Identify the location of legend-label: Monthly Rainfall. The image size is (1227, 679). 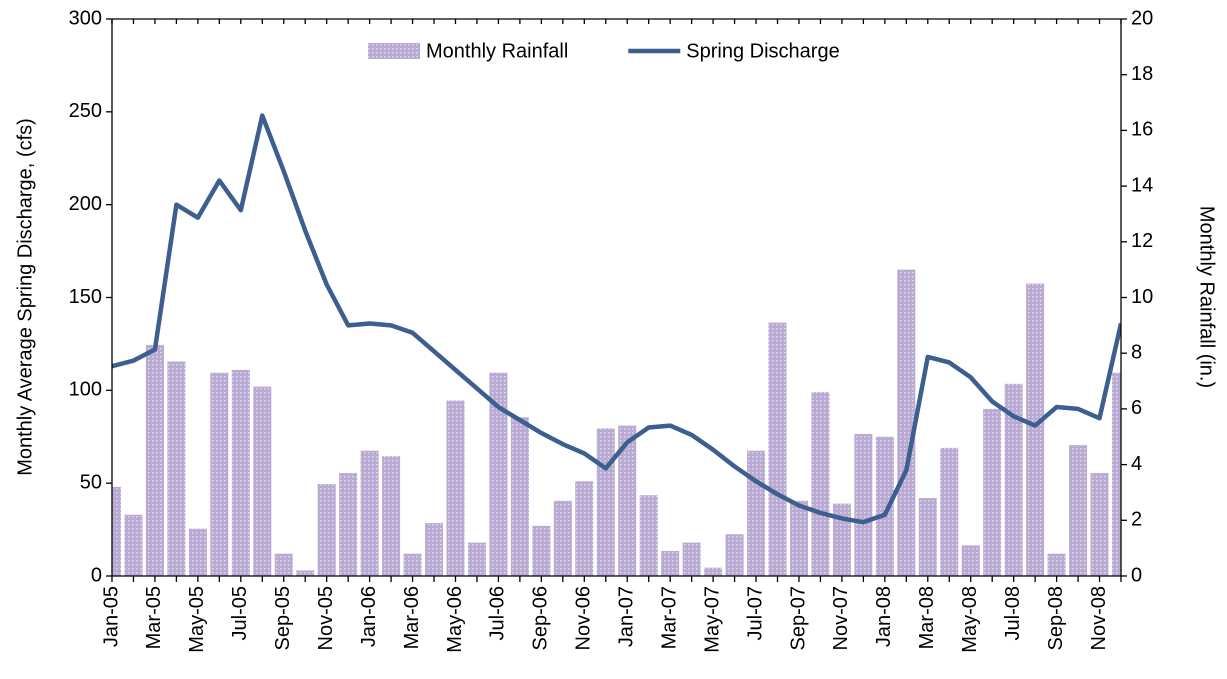
(497, 51).